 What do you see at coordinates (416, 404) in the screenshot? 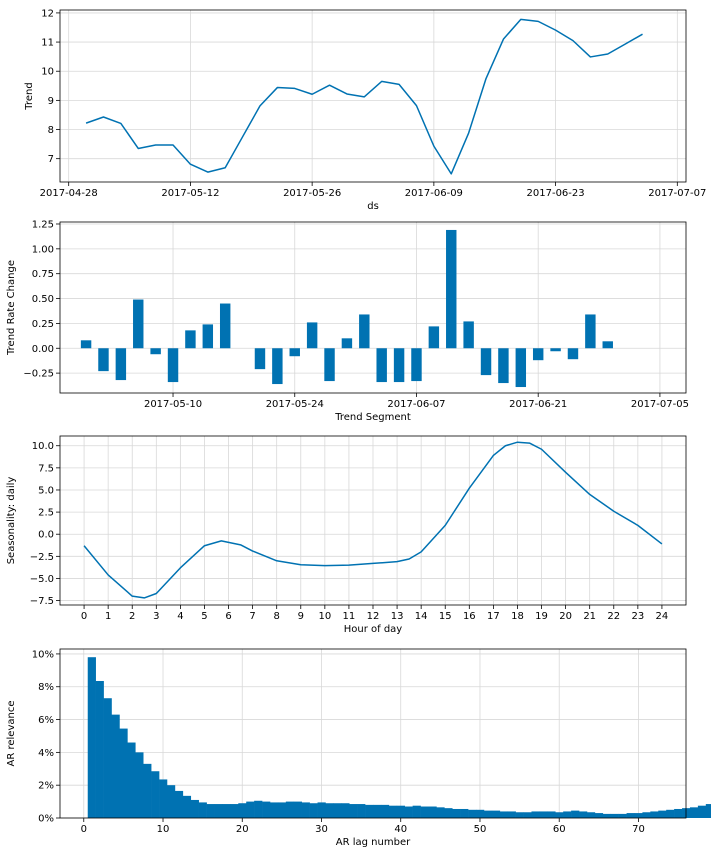
I see `x-tick-label: 2017-06-07` at bounding box center [416, 404].